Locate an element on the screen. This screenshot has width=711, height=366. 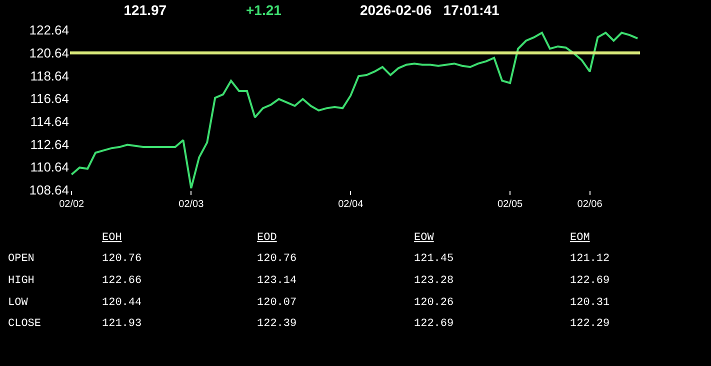
text: 120.07 is located at coordinates (277, 303).